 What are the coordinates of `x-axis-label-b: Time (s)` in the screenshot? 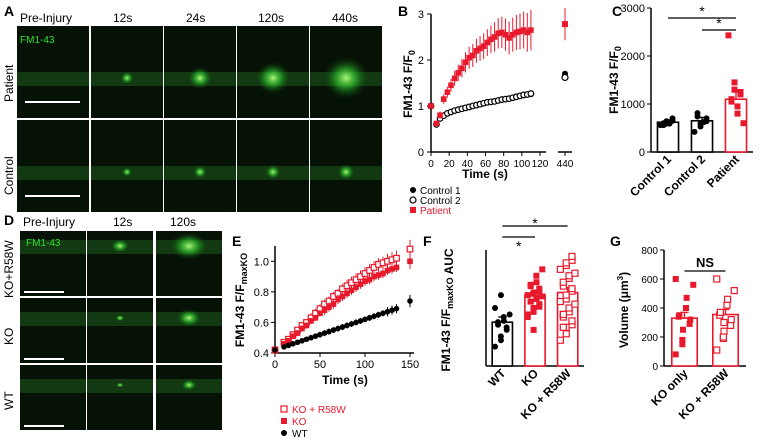 It's located at (485, 174).